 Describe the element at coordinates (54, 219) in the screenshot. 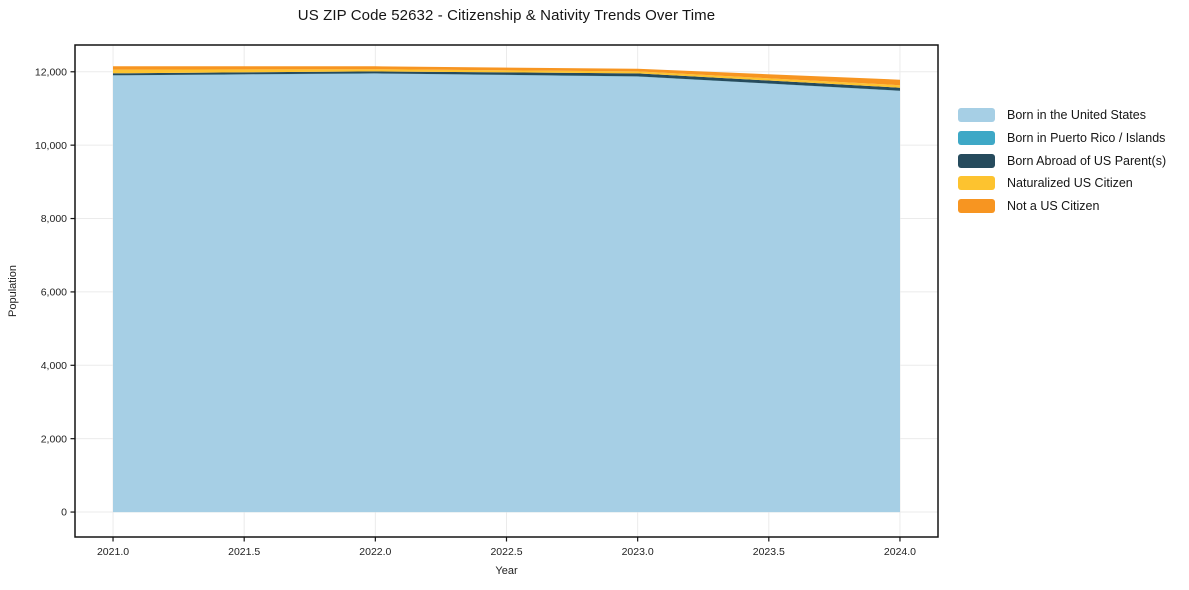

I see `y-tick-label: 8,000` at that location.